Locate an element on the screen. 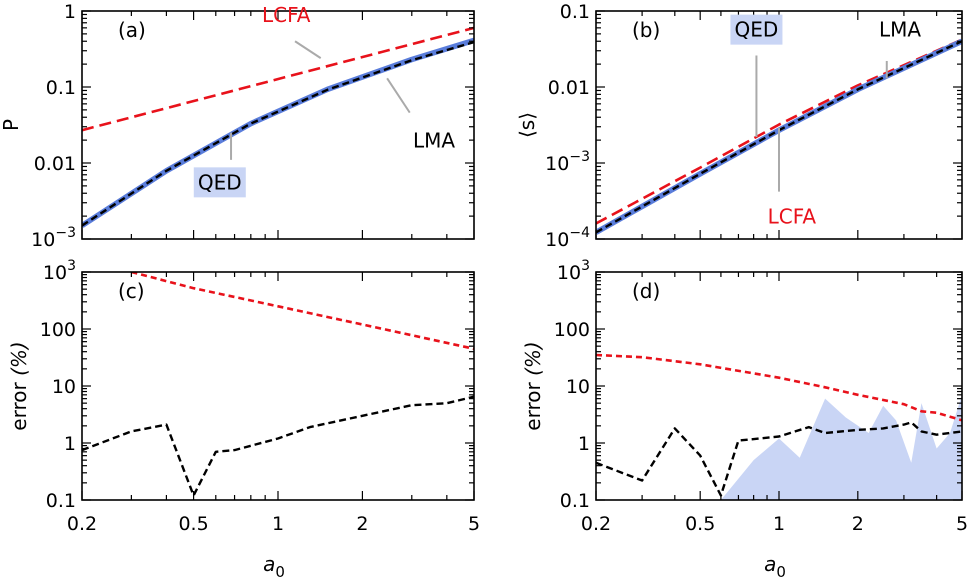  panel-label: (b) is located at coordinates (646, 30).